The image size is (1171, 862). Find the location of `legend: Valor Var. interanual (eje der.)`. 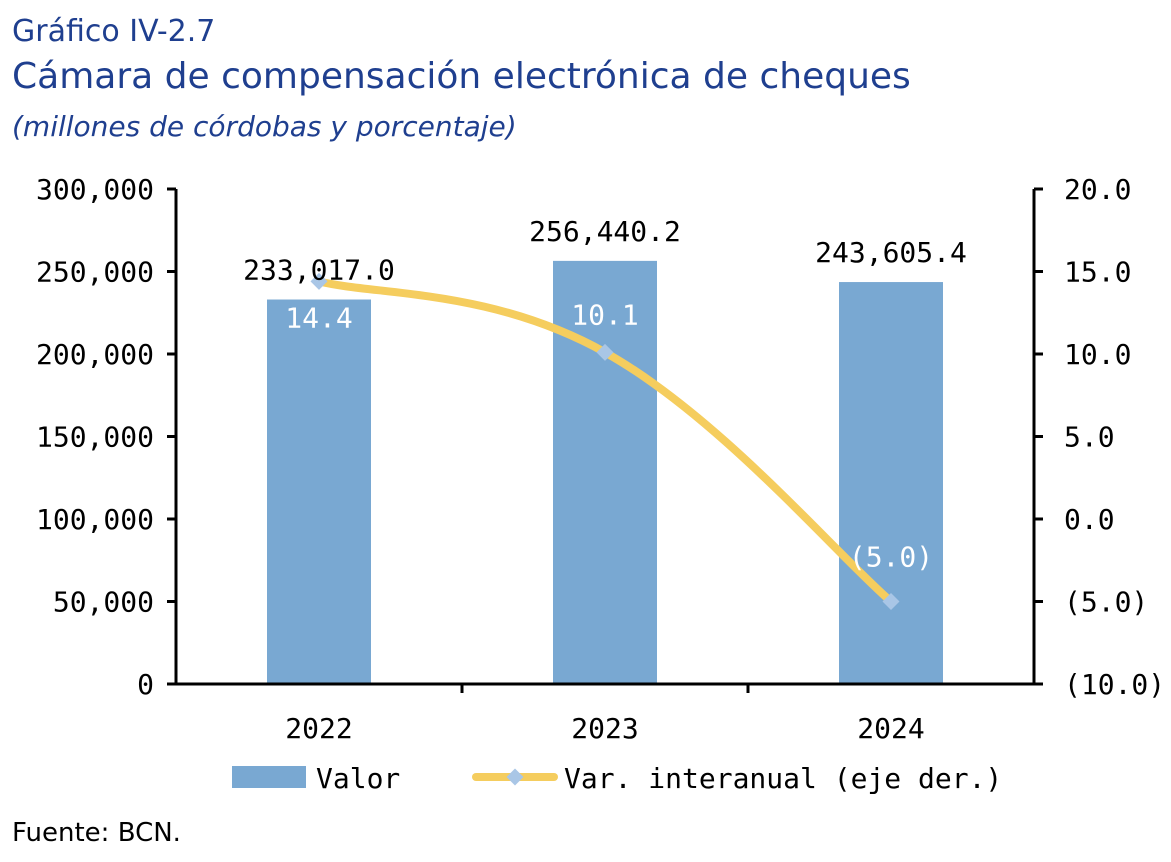

legend: Valor Var. interanual (eje der.) is located at coordinates (617, 778).